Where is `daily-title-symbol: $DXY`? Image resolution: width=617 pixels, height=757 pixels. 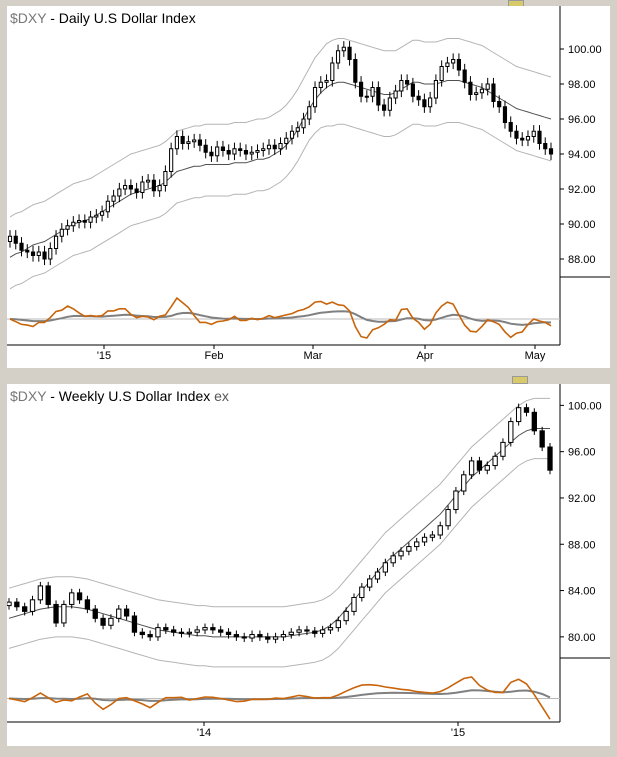
daily-title-symbol: $DXY is located at coordinates (28, 18).